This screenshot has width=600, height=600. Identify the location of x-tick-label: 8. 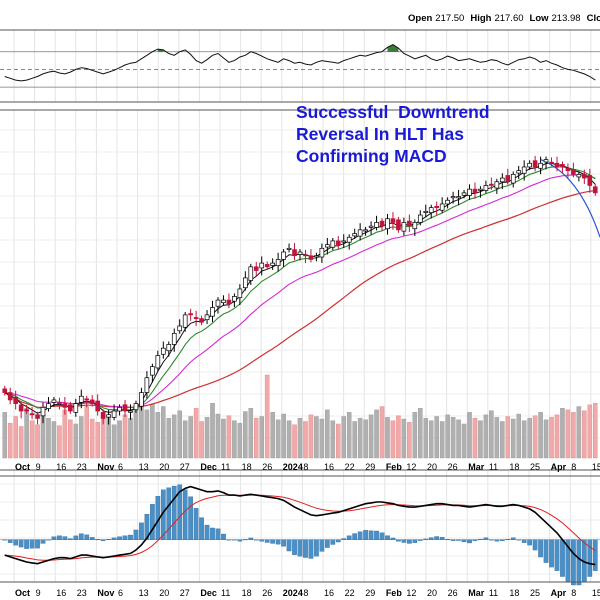
(573, 467).